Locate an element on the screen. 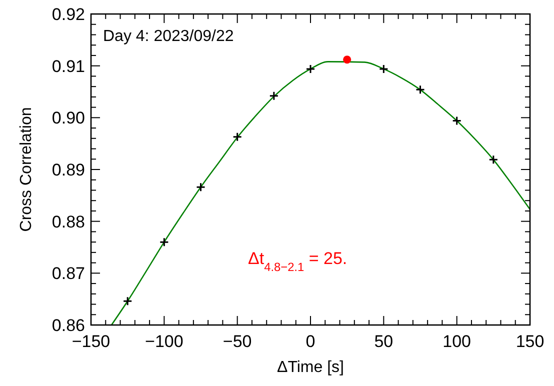  y-tick-label: 0.86 is located at coordinates (68, 325).